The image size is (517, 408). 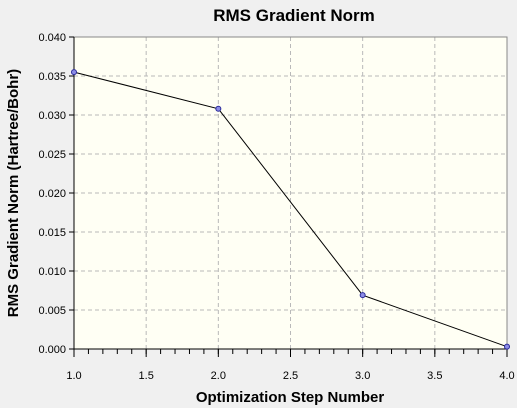 I want to click on y-tick-label: 0.025, so click(x=52, y=155).